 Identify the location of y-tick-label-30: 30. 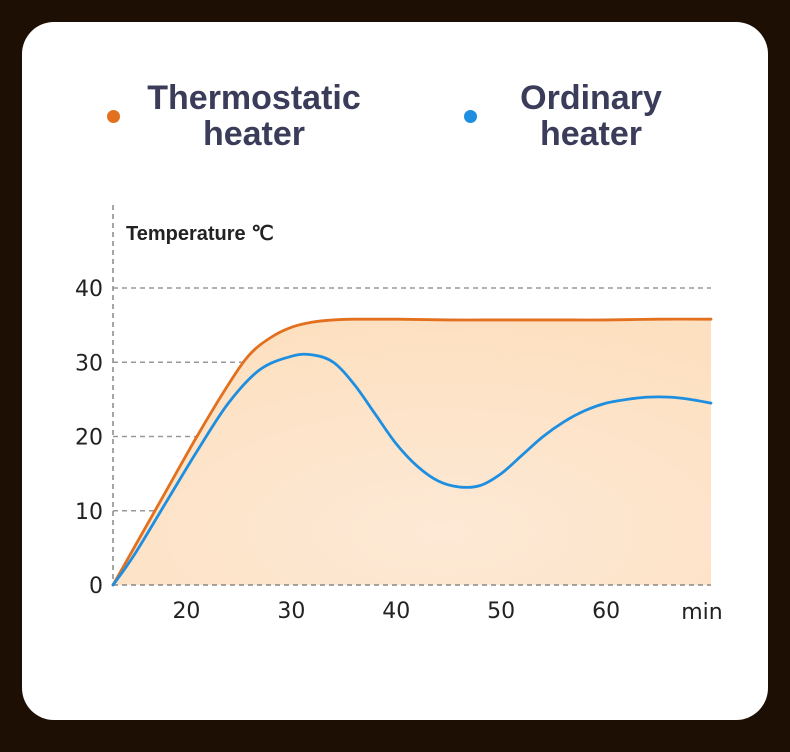
(89, 363).